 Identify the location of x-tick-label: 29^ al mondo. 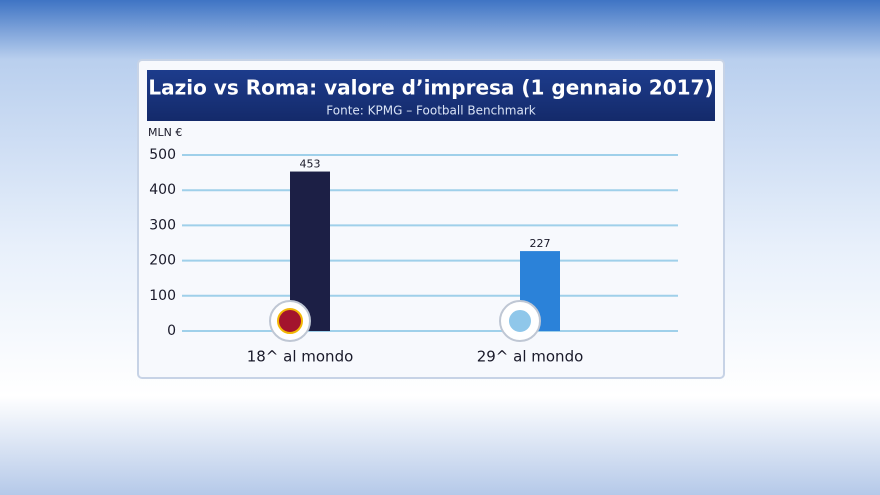
(530, 357).